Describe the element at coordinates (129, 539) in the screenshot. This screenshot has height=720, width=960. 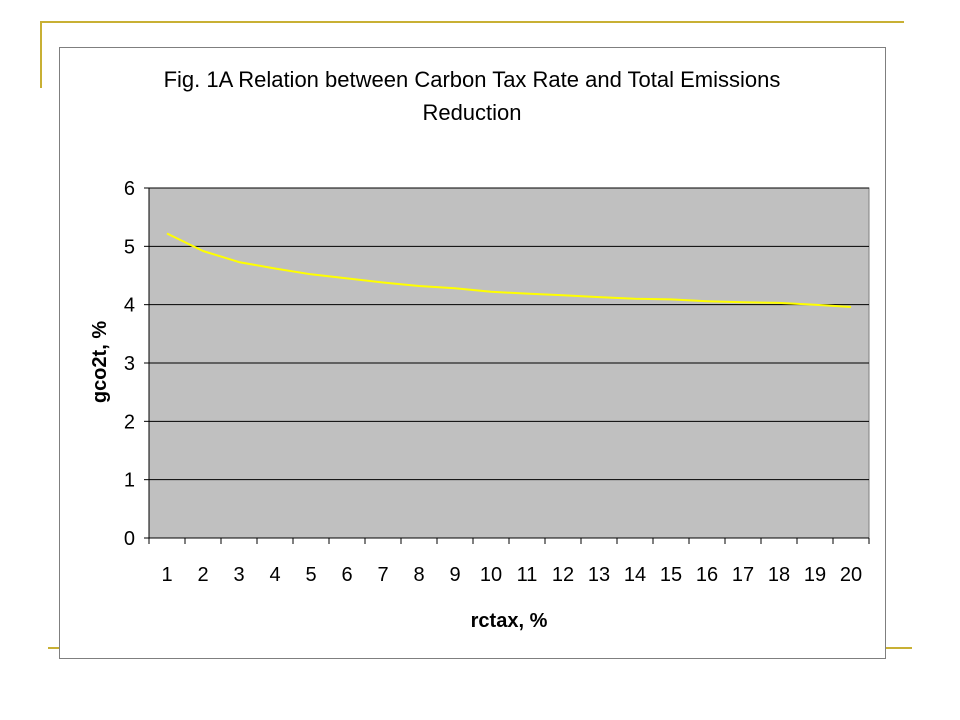
I see `y-tick-label-0: 0` at that location.